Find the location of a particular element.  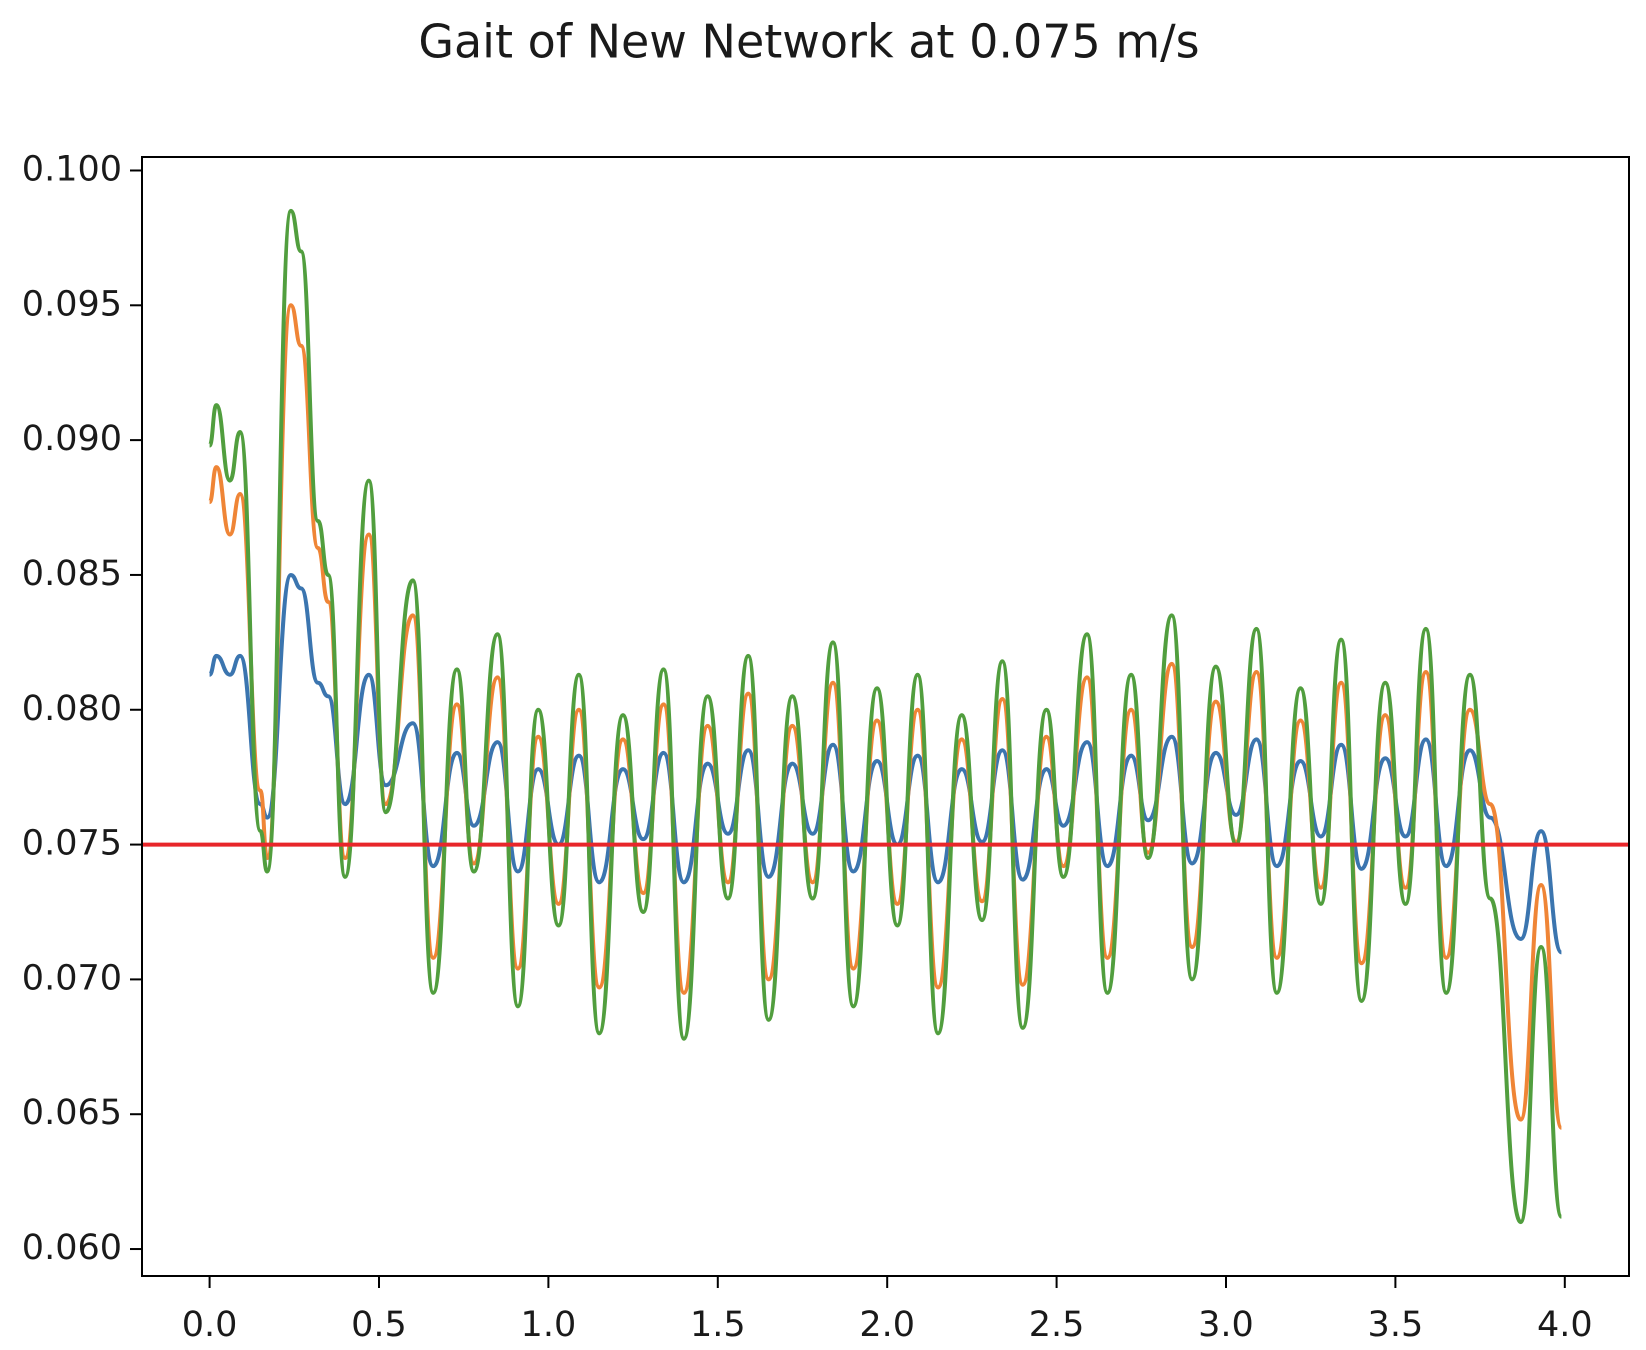

y-tick-label: 0.060 is located at coordinates (72, 1248).